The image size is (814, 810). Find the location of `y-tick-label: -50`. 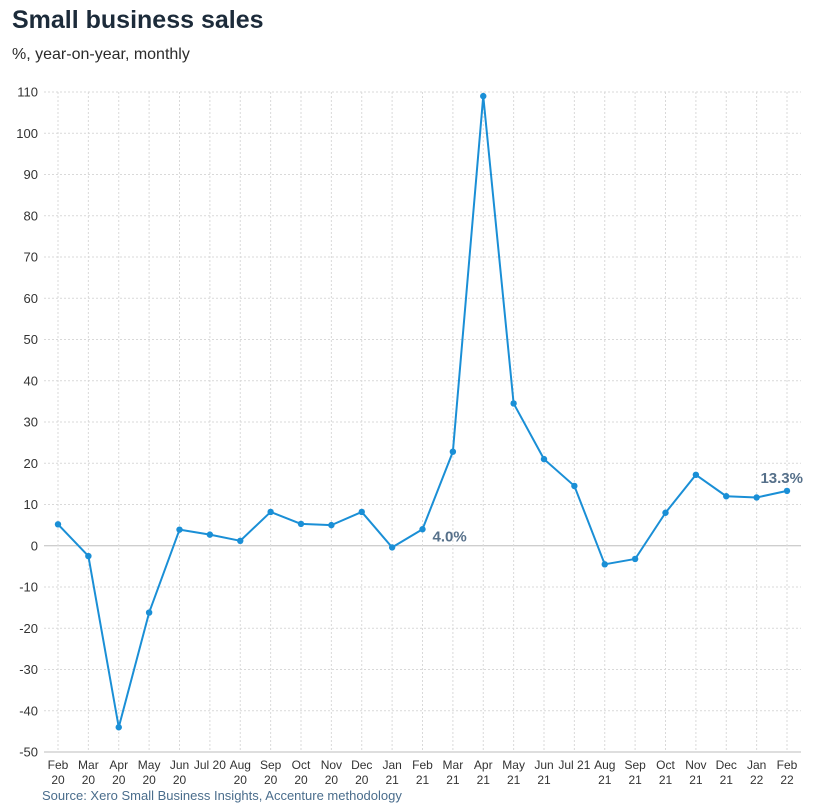

y-tick-label: -50 is located at coordinates (28, 752).